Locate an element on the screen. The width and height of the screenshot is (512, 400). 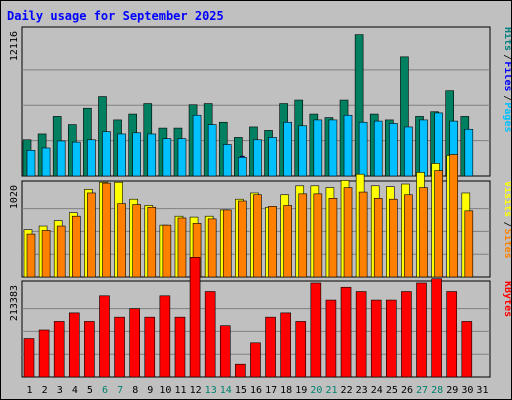
x-tick-label-day-25: 25 is located at coordinates (392, 390).